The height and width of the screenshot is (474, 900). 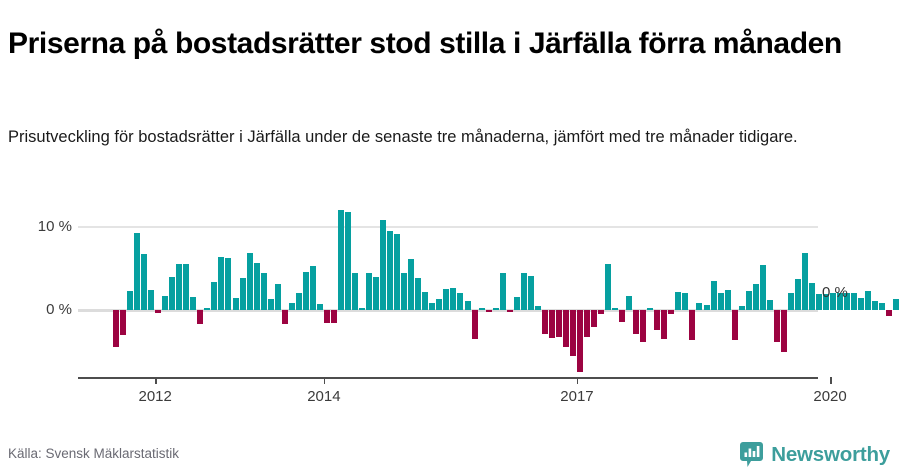 I want to click on y-axis-tick-label: 0 %, so click(x=59, y=309).